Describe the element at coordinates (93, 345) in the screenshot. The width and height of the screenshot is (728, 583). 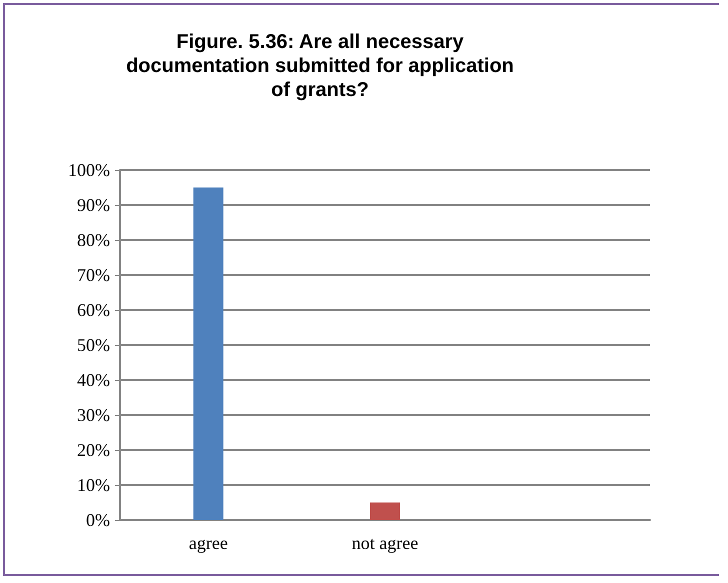
I see `y-tick-label: 50%` at that location.